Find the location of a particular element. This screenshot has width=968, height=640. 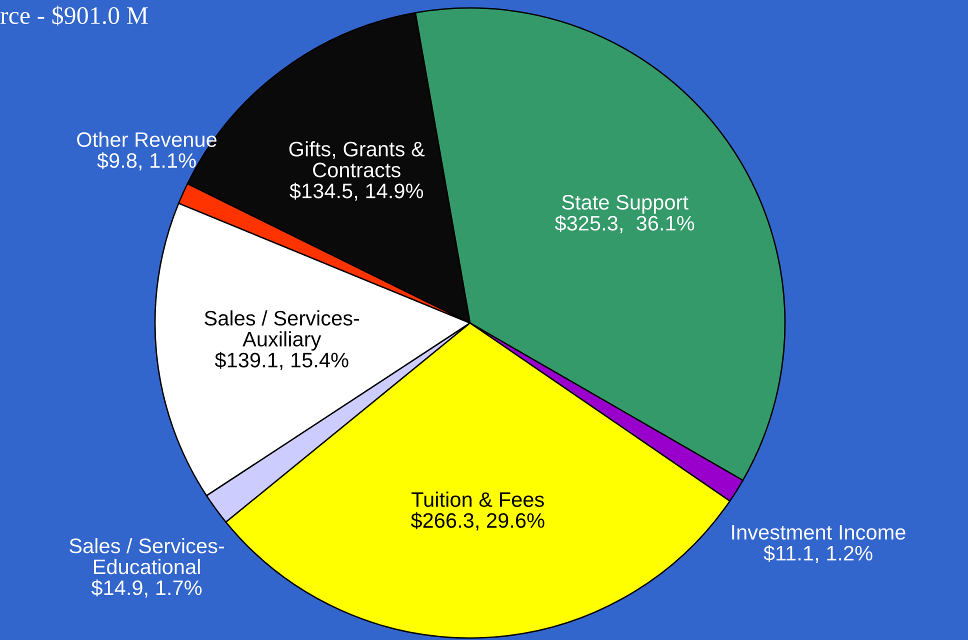

data-label: $14.9, 1.7% is located at coordinates (146, 589).